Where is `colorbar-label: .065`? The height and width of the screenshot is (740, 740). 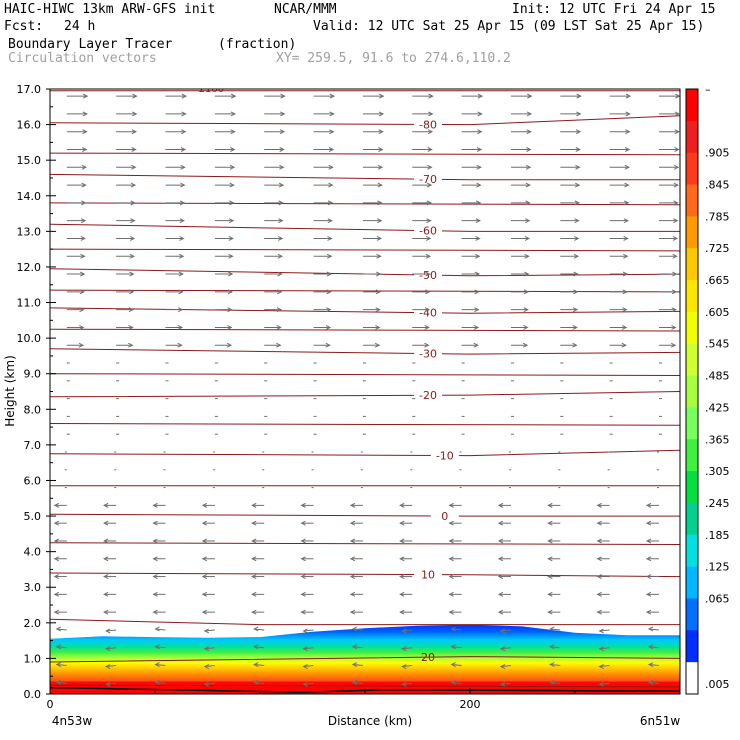 colorbar-label: .065 is located at coordinates (717, 598).